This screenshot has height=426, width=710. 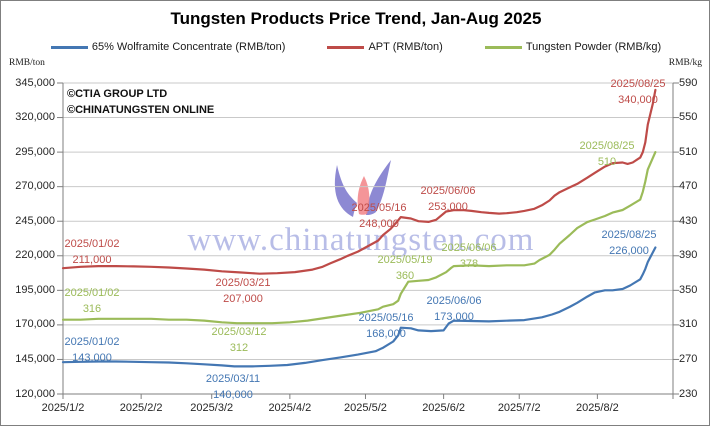 I want to click on y-axis-left-tick-label: 320,000, so click(x=35, y=117).